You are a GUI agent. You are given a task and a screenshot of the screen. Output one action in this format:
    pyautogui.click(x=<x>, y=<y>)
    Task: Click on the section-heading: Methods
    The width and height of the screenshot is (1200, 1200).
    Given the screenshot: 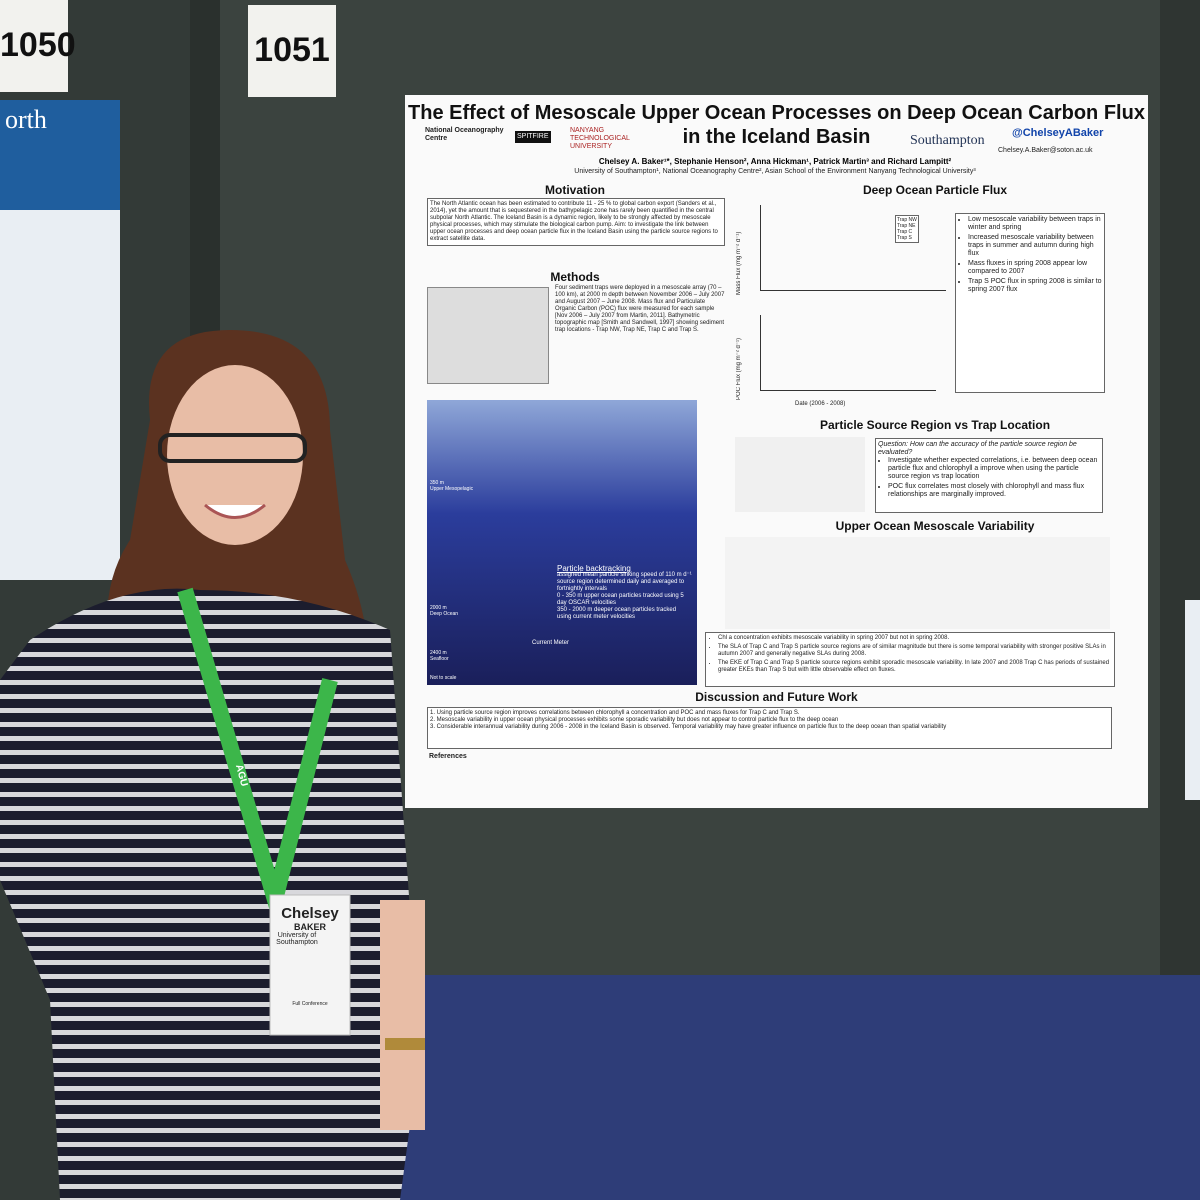 What is the action you would take?
    pyautogui.click(x=575, y=277)
    